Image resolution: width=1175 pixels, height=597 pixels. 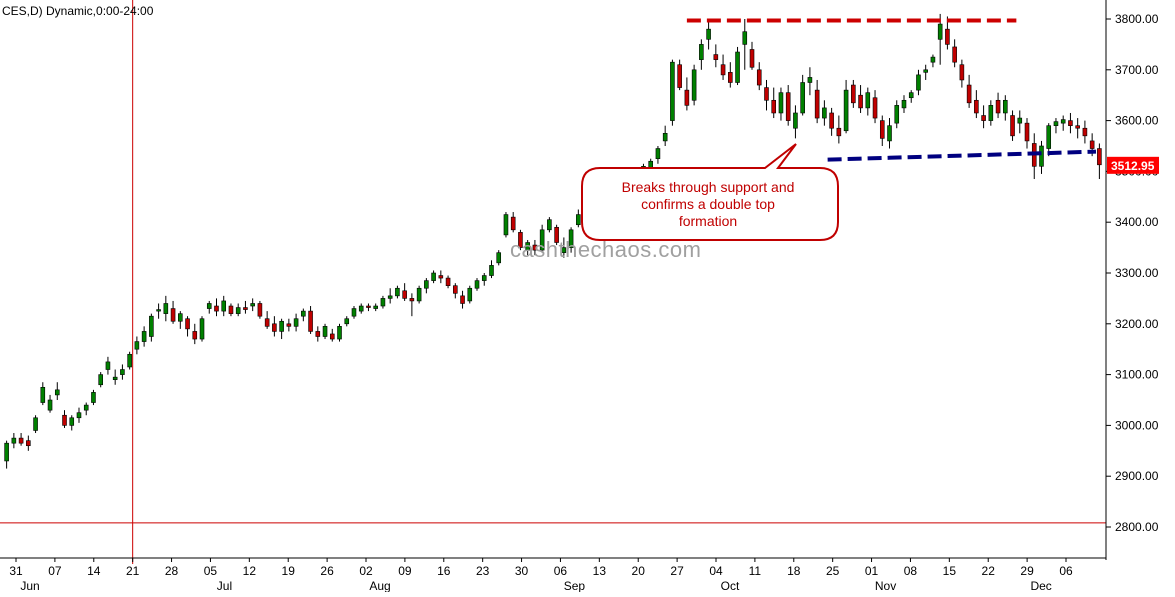 What do you see at coordinates (1137, 324) in the screenshot?
I see `price-tick-label: 3200.00` at bounding box center [1137, 324].